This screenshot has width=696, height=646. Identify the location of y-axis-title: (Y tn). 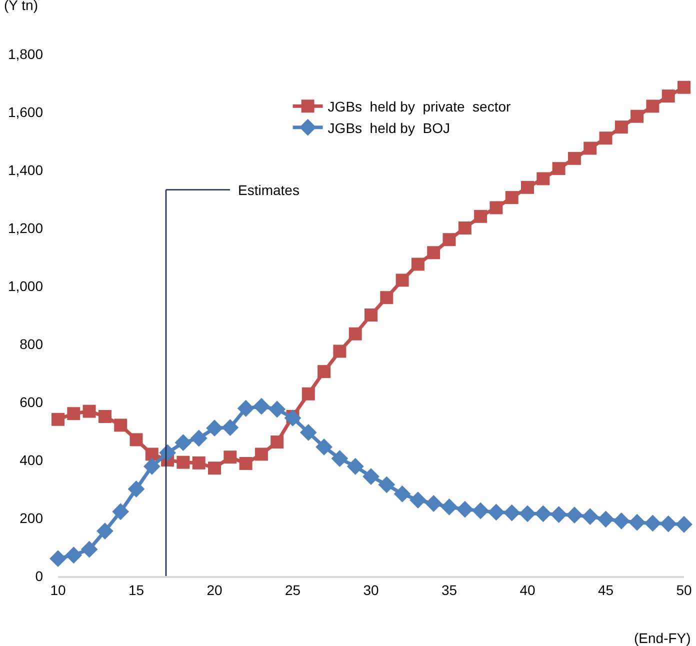
(21, 6).